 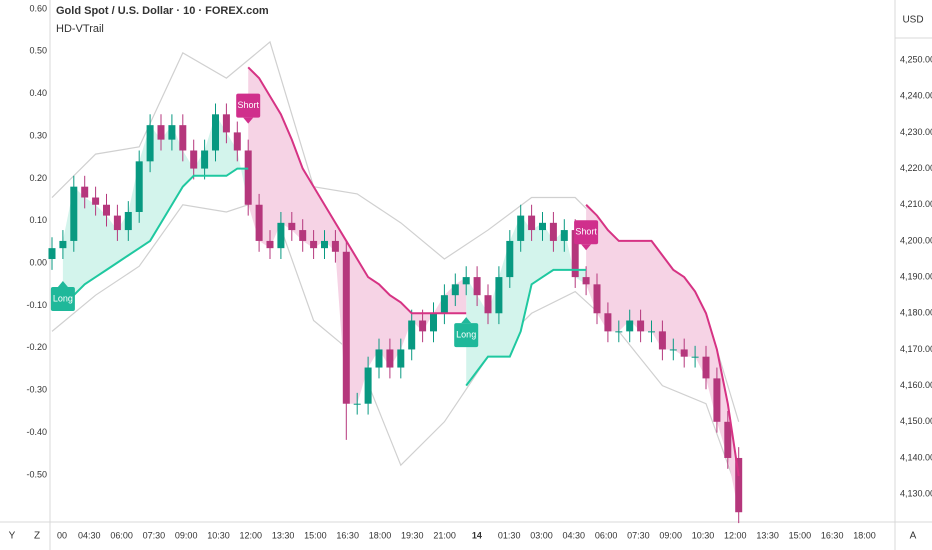 I want to click on chart-title: Gold Spot / U.S. Dollar · 10 · FOREX.com, so click(x=162, y=11).